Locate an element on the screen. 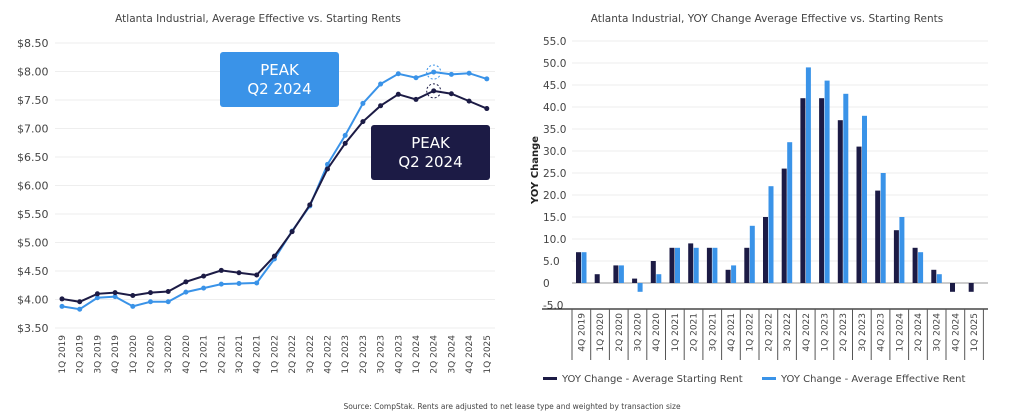 Image resolution: width=1024 pixels, height=420 pixels. x-tick-label: 4Q 2019 is located at coordinates (582, 332).